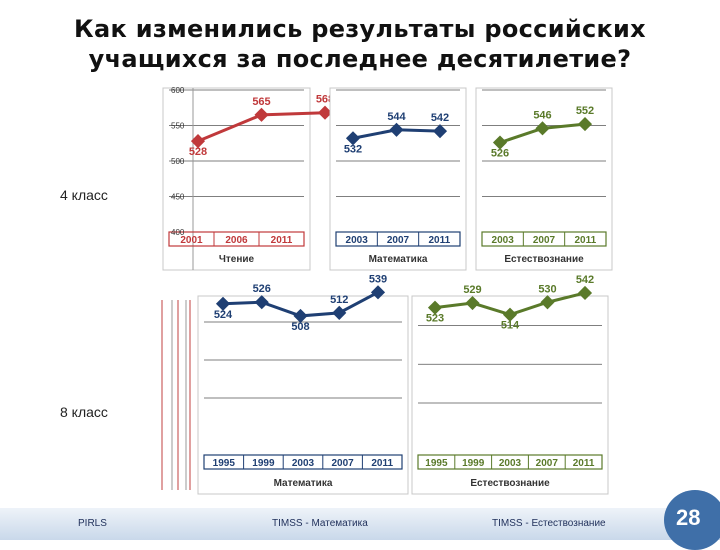 The width and height of the screenshot is (720, 550). What do you see at coordinates (191, 240) in the screenshot?
I see `x-tick-label: 2001` at bounding box center [191, 240].